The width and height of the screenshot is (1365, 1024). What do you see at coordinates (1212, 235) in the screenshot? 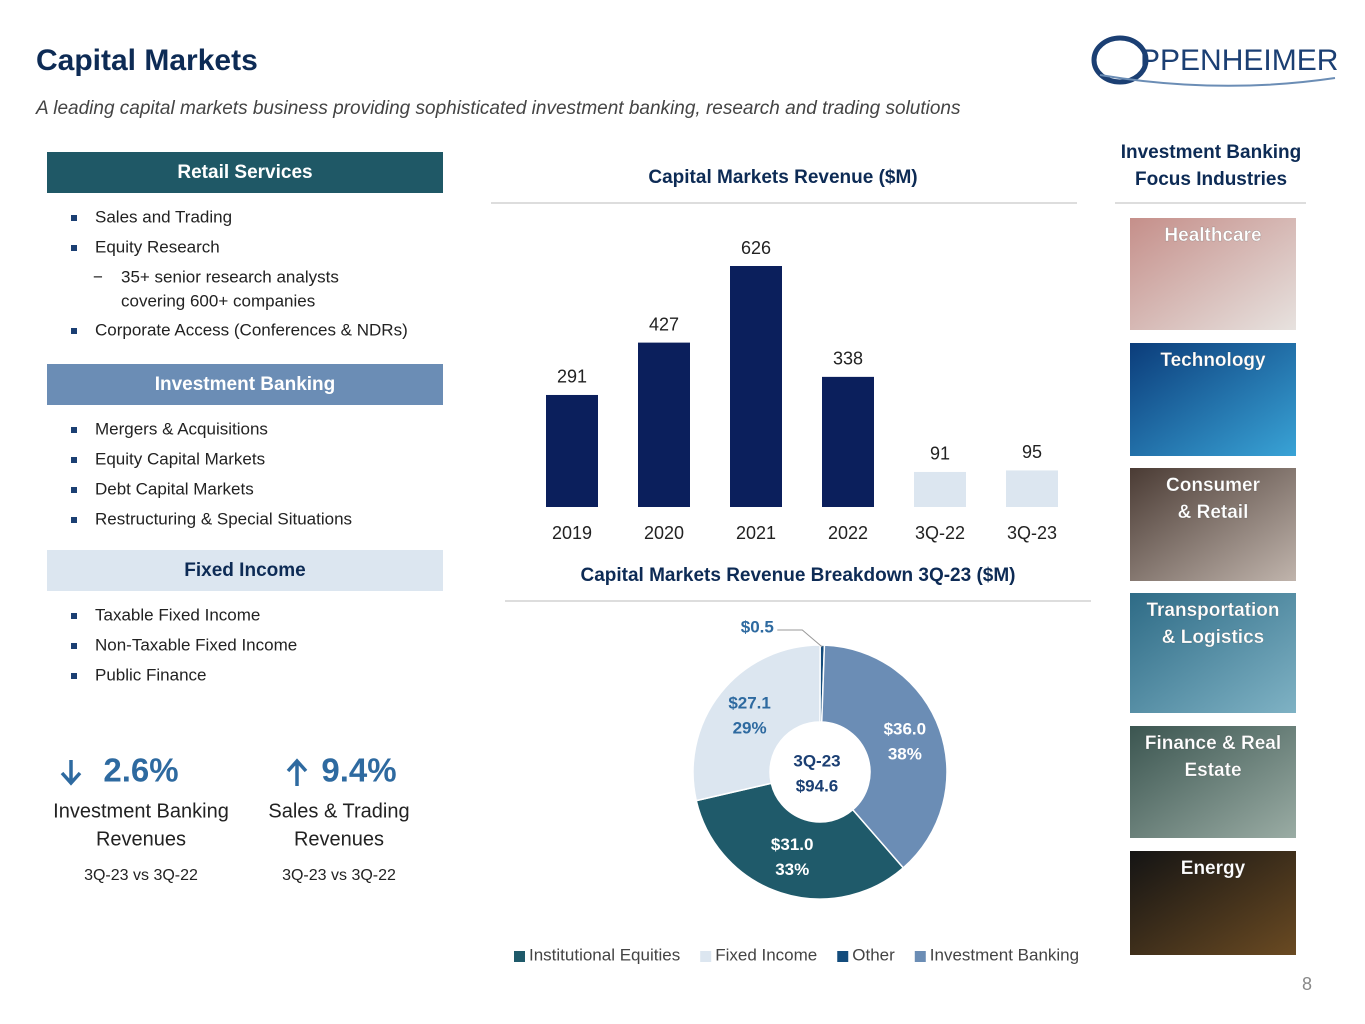
I see `industry-label: Healthcare` at bounding box center [1212, 235].